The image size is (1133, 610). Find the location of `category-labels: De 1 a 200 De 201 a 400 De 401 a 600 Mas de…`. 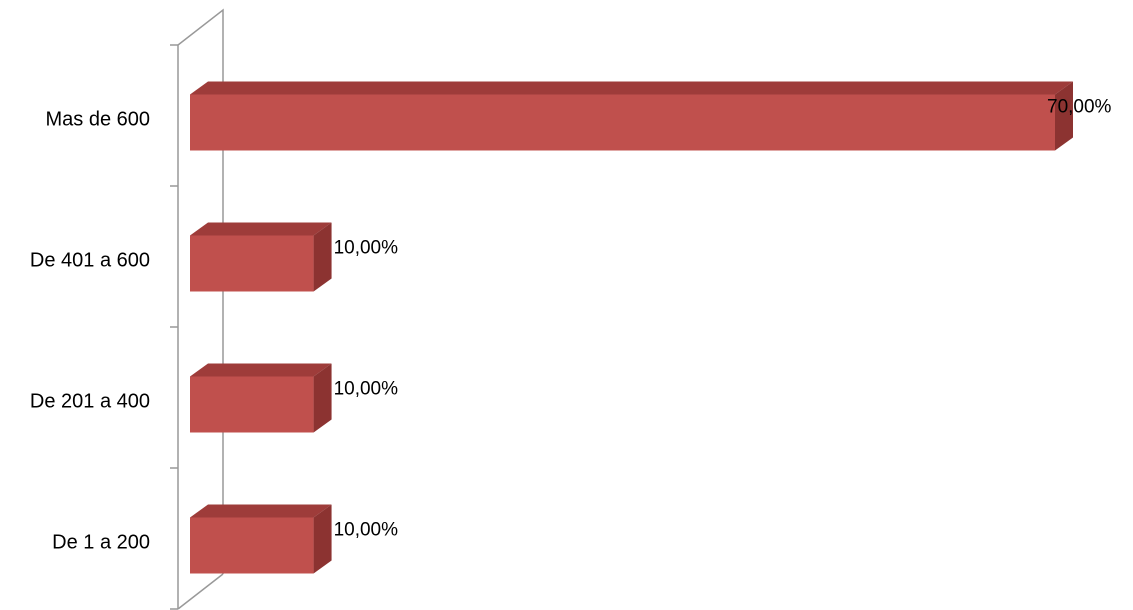

category-labels: De 1 a 200 De 201 a 400 De 401 a 600 Mas de… is located at coordinates (90, 331).